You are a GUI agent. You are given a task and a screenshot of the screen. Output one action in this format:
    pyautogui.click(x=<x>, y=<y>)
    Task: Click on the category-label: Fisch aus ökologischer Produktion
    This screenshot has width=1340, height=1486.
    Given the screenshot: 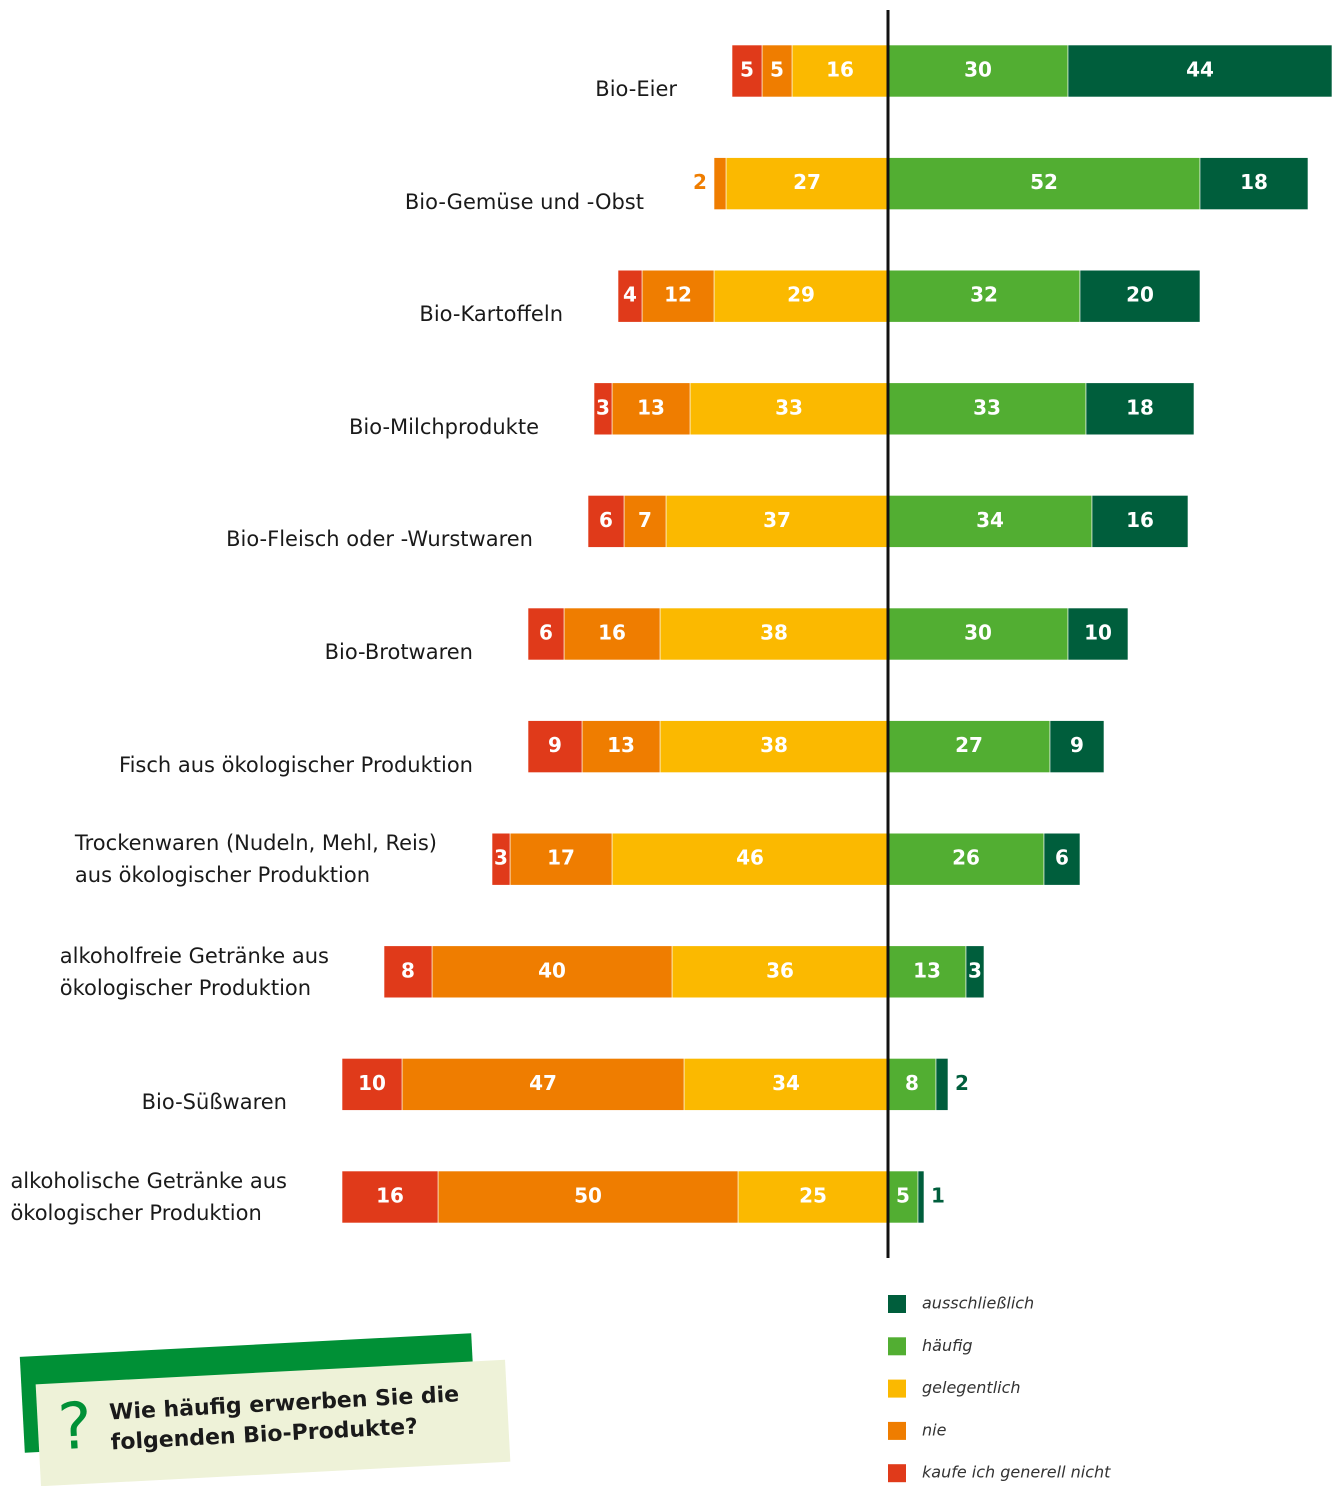 What is the action you would take?
    pyautogui.click(x=296, y=764)
    